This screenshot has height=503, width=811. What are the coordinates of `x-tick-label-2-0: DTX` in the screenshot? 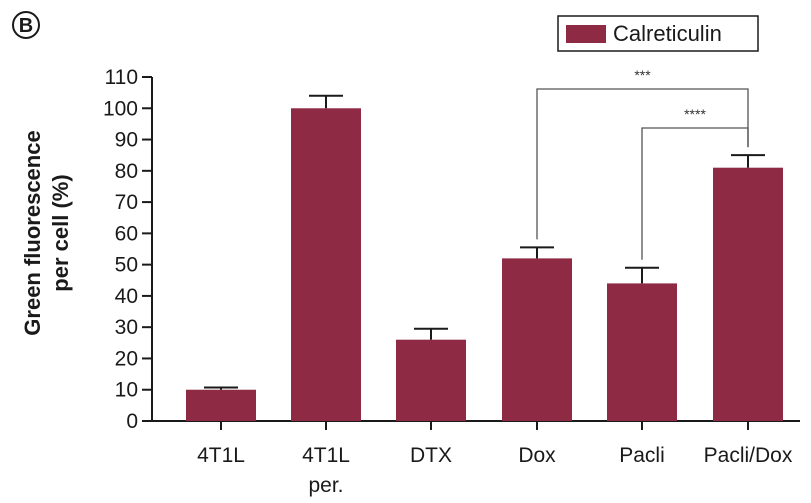 It's located at (431, 455).